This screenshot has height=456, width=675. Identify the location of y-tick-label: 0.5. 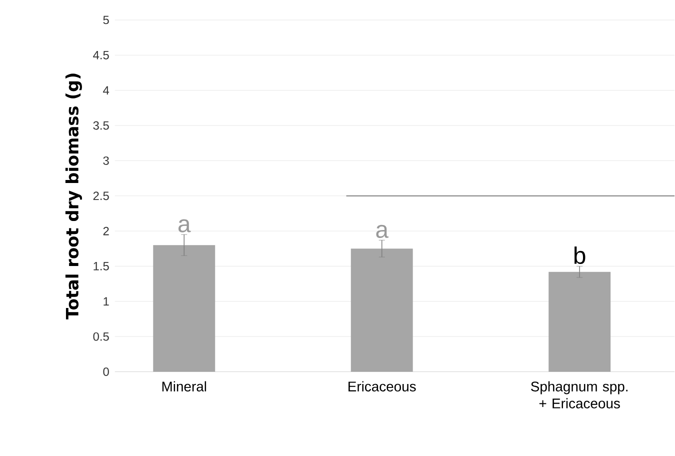
(101, 336).